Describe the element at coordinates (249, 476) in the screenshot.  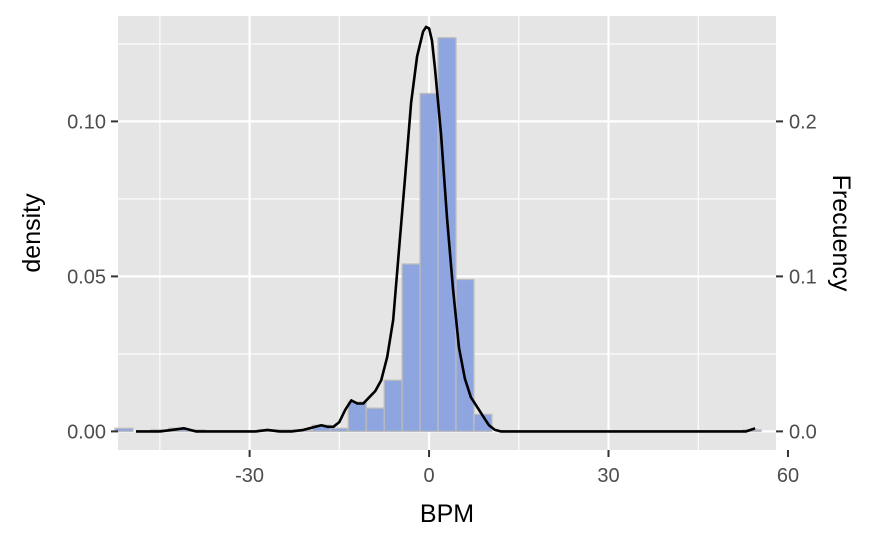
I see `x-tick-label-0: -30` at that location.